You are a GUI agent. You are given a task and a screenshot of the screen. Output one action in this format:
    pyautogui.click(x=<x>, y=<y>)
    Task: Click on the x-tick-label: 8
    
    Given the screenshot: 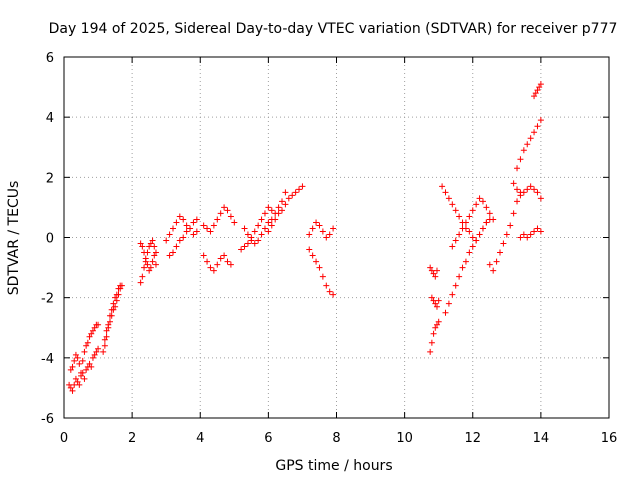 What is the action you would take?
    pyautogui.click(x=336, y=438)
    